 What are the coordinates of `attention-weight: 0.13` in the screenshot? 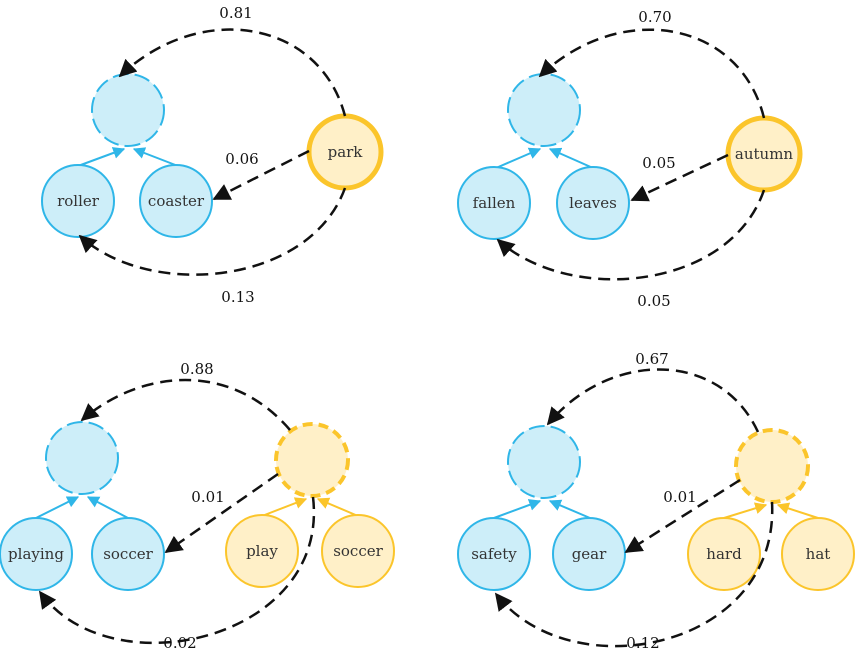 It's located at (237, 297).